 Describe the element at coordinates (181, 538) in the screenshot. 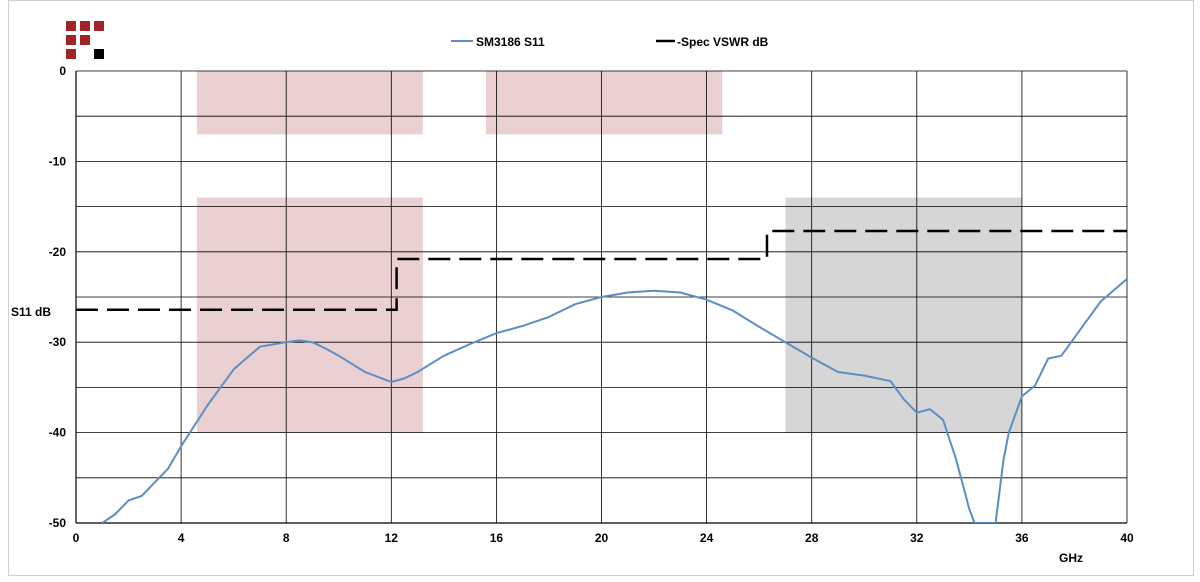

I see `x-tick-label: 4` at that location.